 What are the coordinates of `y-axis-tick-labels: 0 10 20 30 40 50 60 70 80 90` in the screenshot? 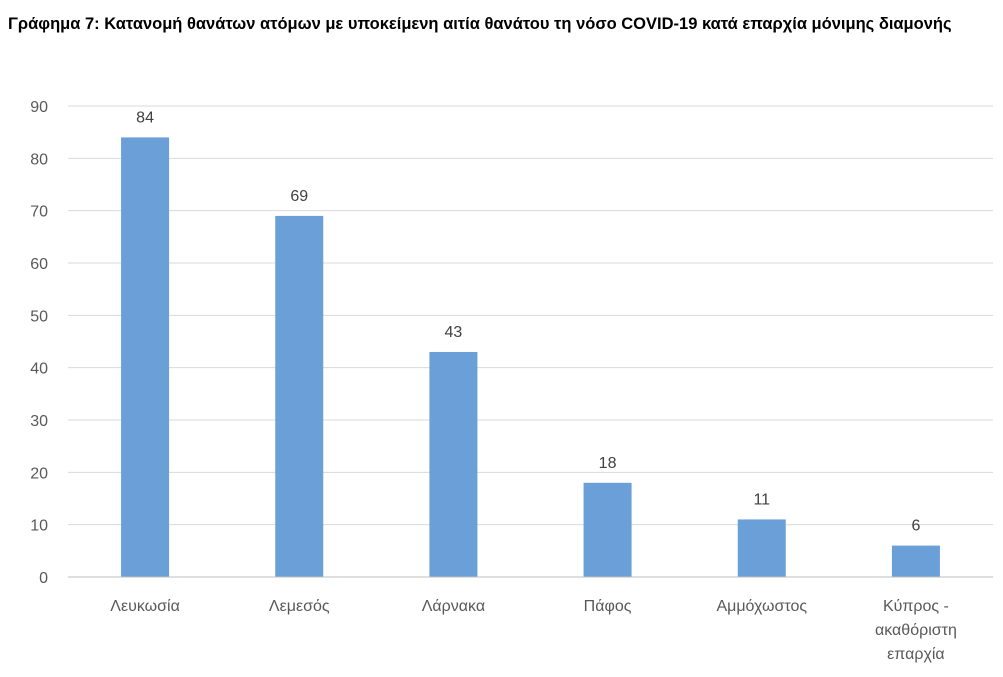 It's located at (39, 343).